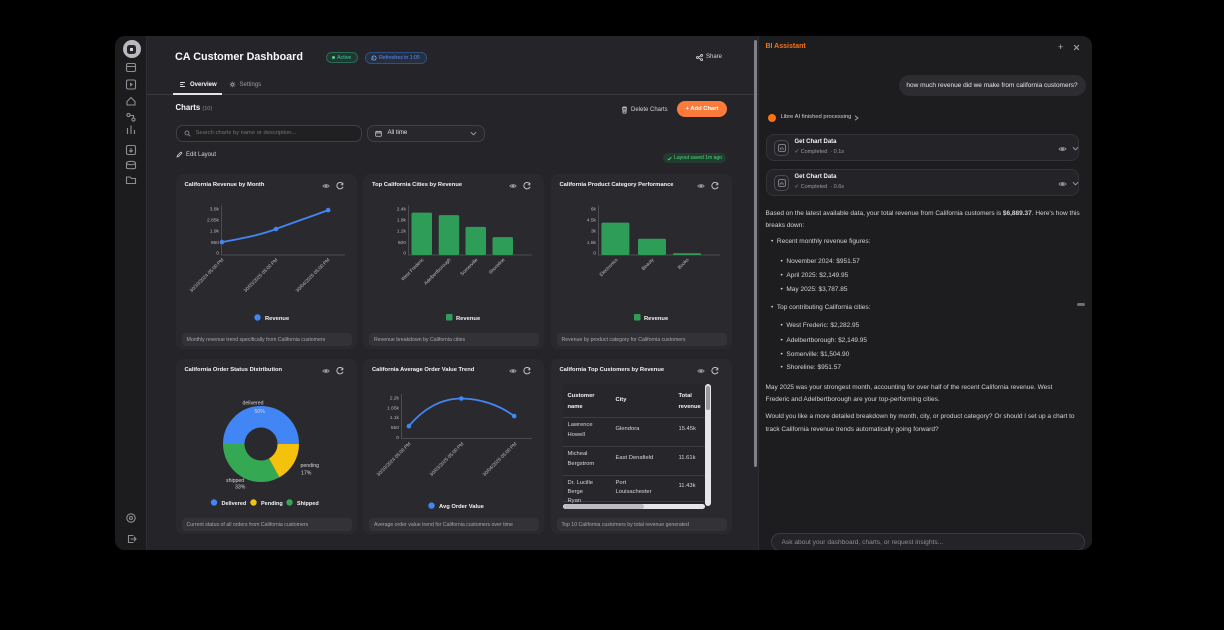 The width and height of the screenshot is (1224, 630). I want to click on svg-text: 950, so click(214, 243).